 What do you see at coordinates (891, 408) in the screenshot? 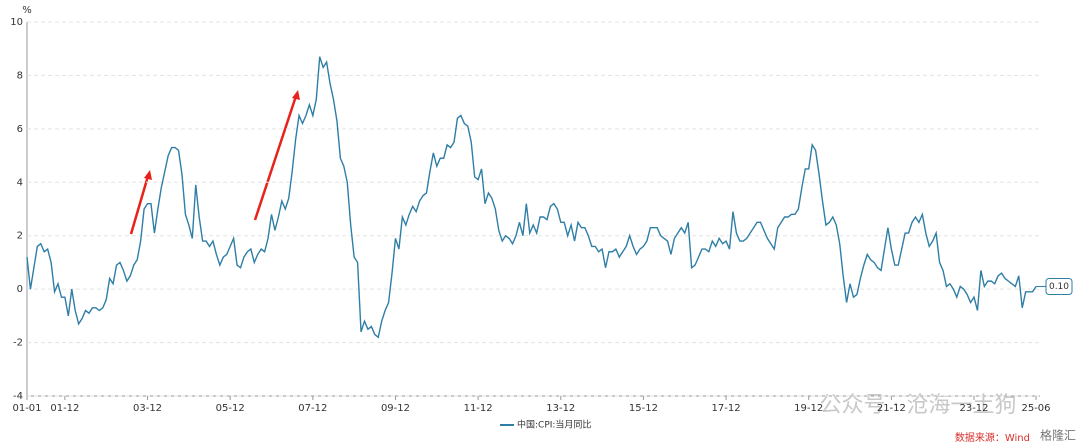
I see `x-tick-label: 21-12` at bounding box center [891, 408].